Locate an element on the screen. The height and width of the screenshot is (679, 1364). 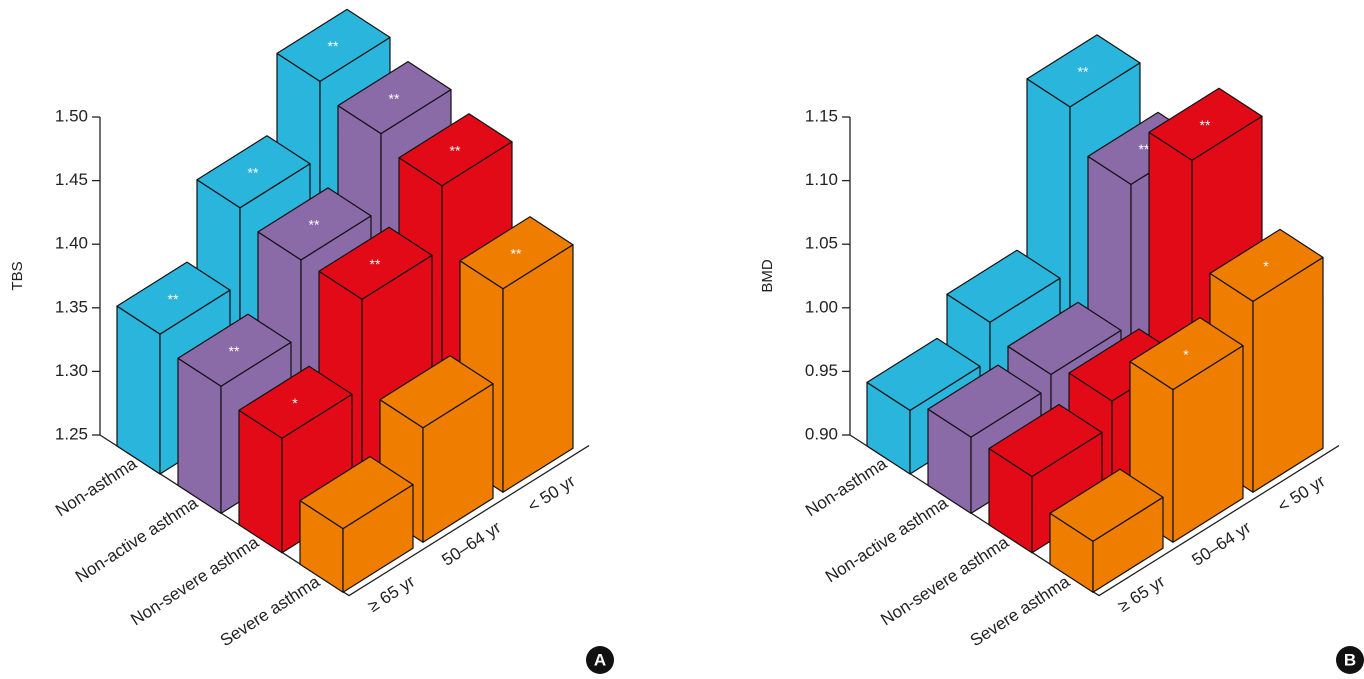
y-tick-label: 0.95 is located at coordinates (821, 370).